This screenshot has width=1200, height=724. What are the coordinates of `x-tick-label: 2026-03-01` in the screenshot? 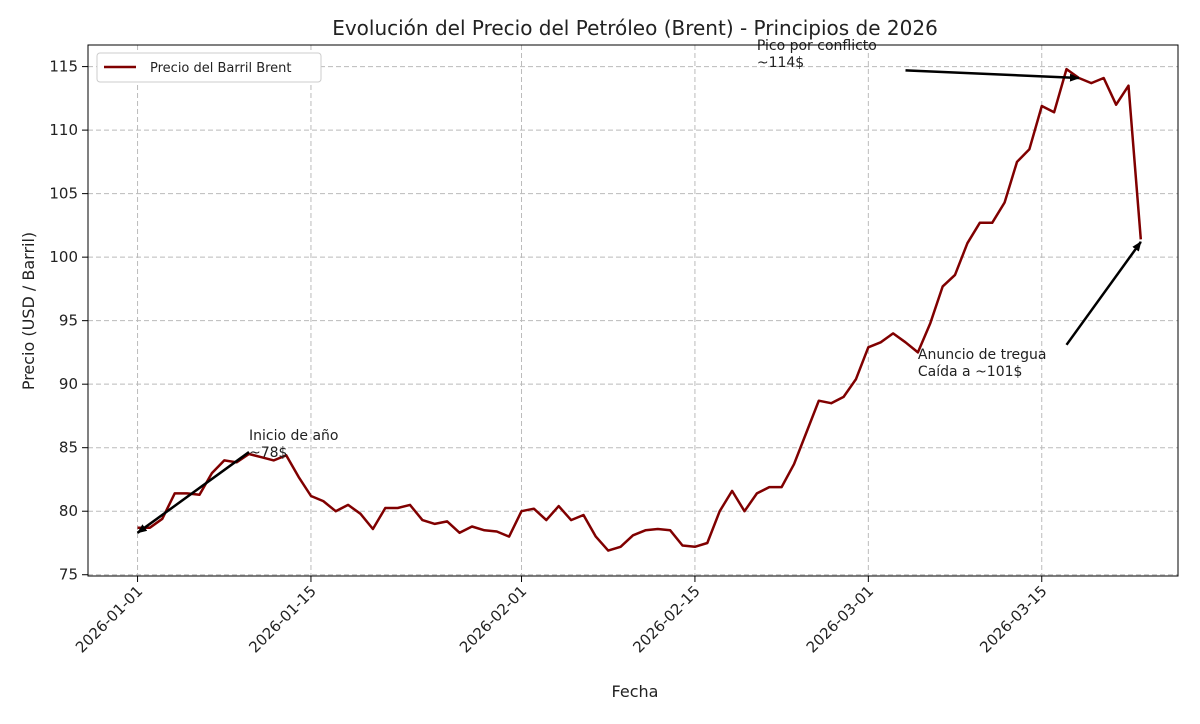 It's located at (840, 619).